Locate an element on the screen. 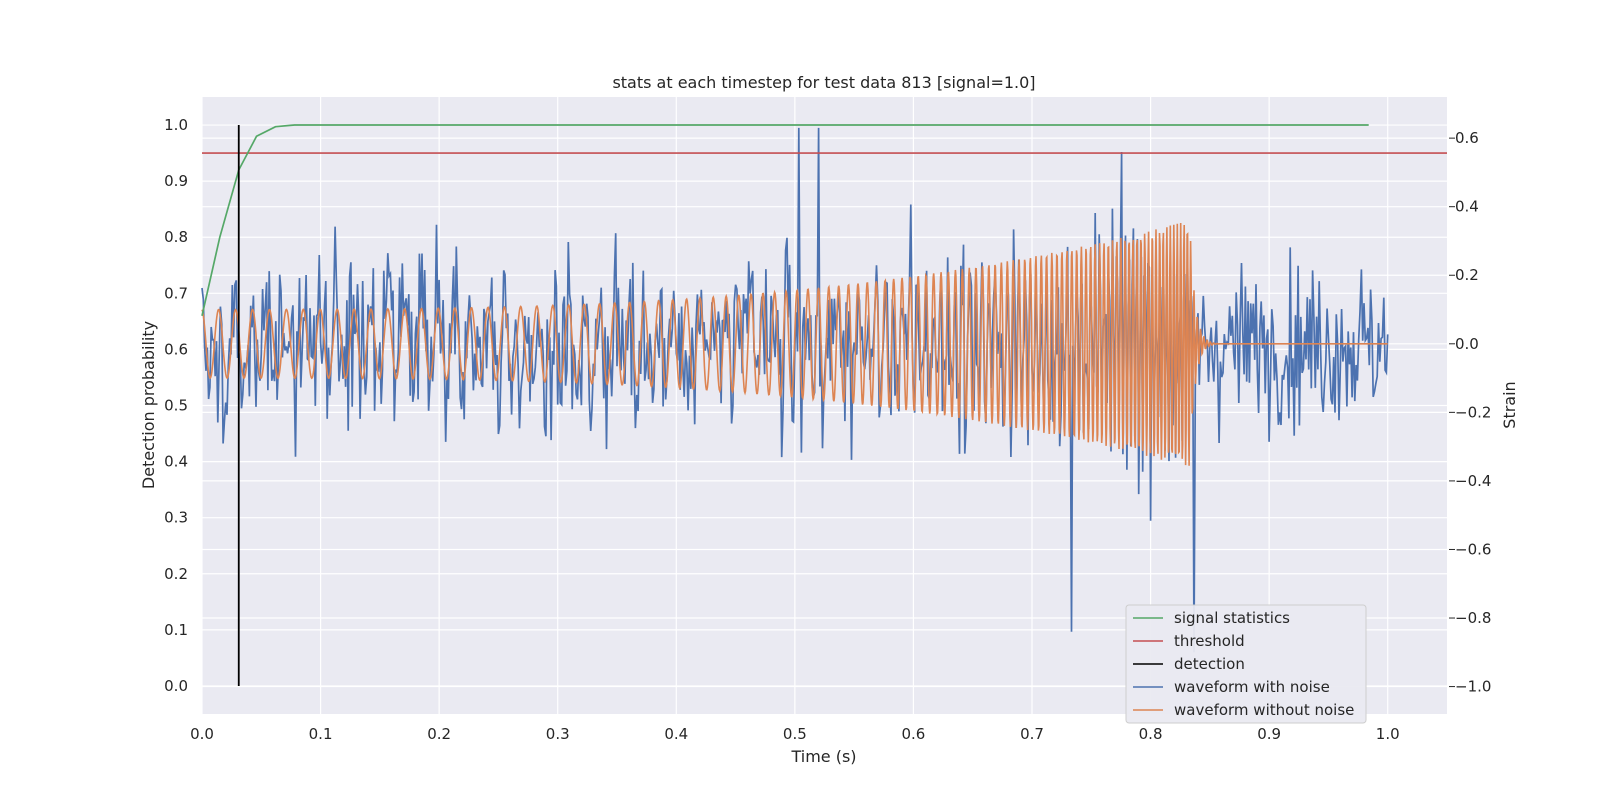 The image size is (1600, 800). x-tick-label: 0.0 is located at coordinates (202, 734).